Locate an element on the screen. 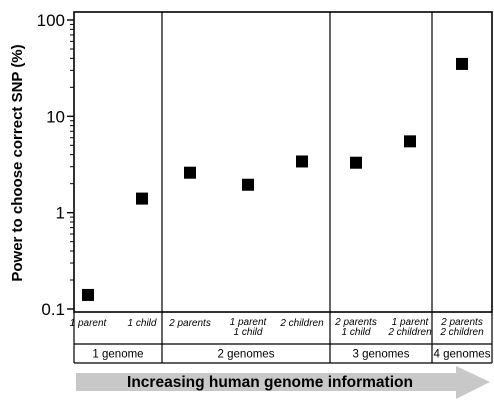 The height and width of the screenshot is (402, 494). group-label: 2 genomes is located at coordinates (246, 355).